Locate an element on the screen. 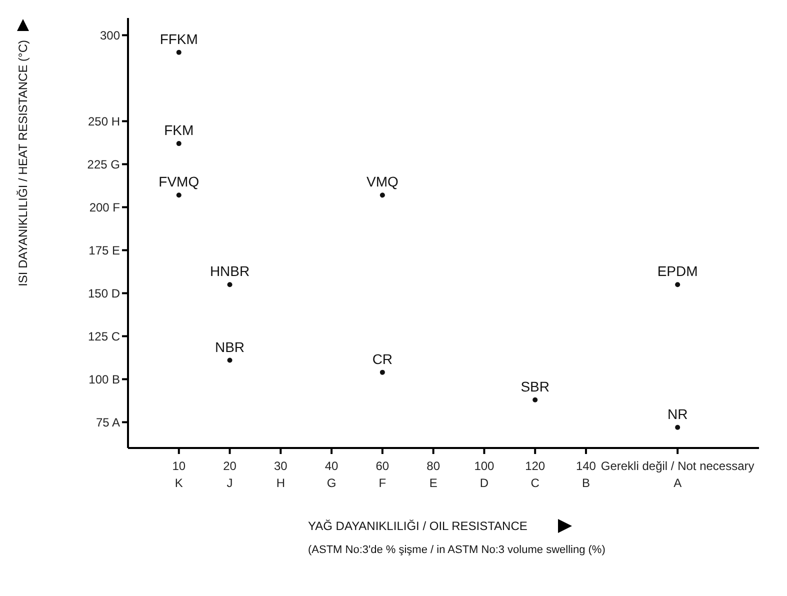  data-label: EPDM is located at coordinates (677, 271).